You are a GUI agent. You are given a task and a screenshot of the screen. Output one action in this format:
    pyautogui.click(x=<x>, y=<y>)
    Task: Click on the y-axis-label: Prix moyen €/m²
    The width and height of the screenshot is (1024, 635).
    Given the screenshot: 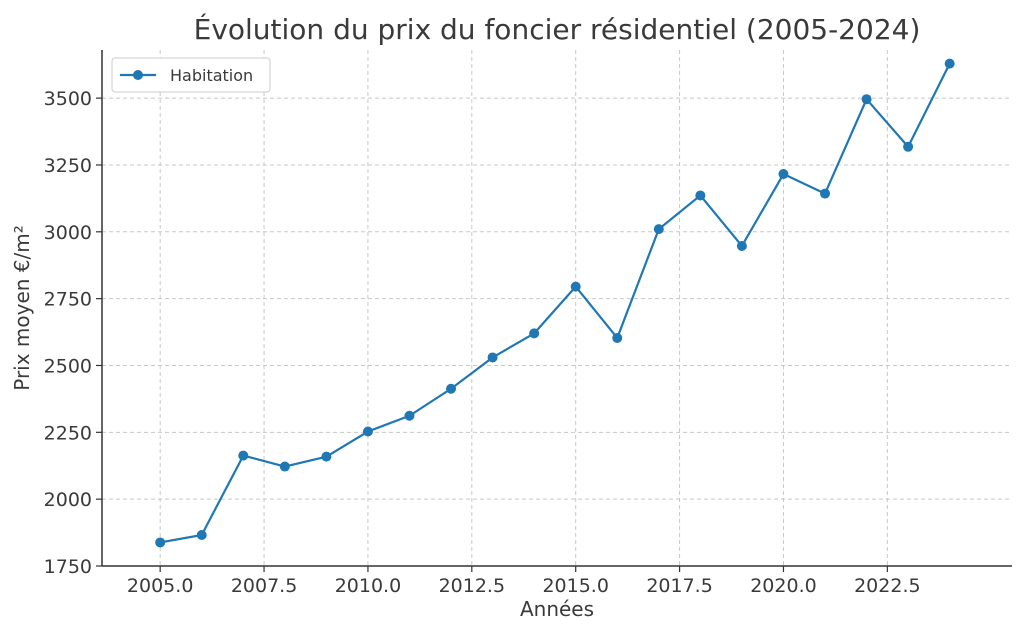 What is the action you would take?
    pyautogui.click(x=22, y=308)
    